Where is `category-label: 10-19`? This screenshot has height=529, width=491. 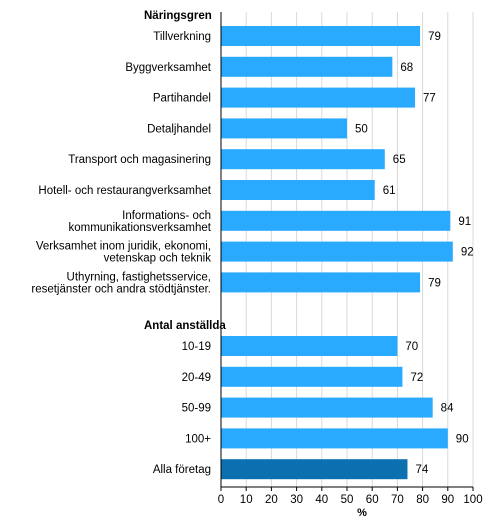
category-label: 10-19 is located at coordinates (196, 347).